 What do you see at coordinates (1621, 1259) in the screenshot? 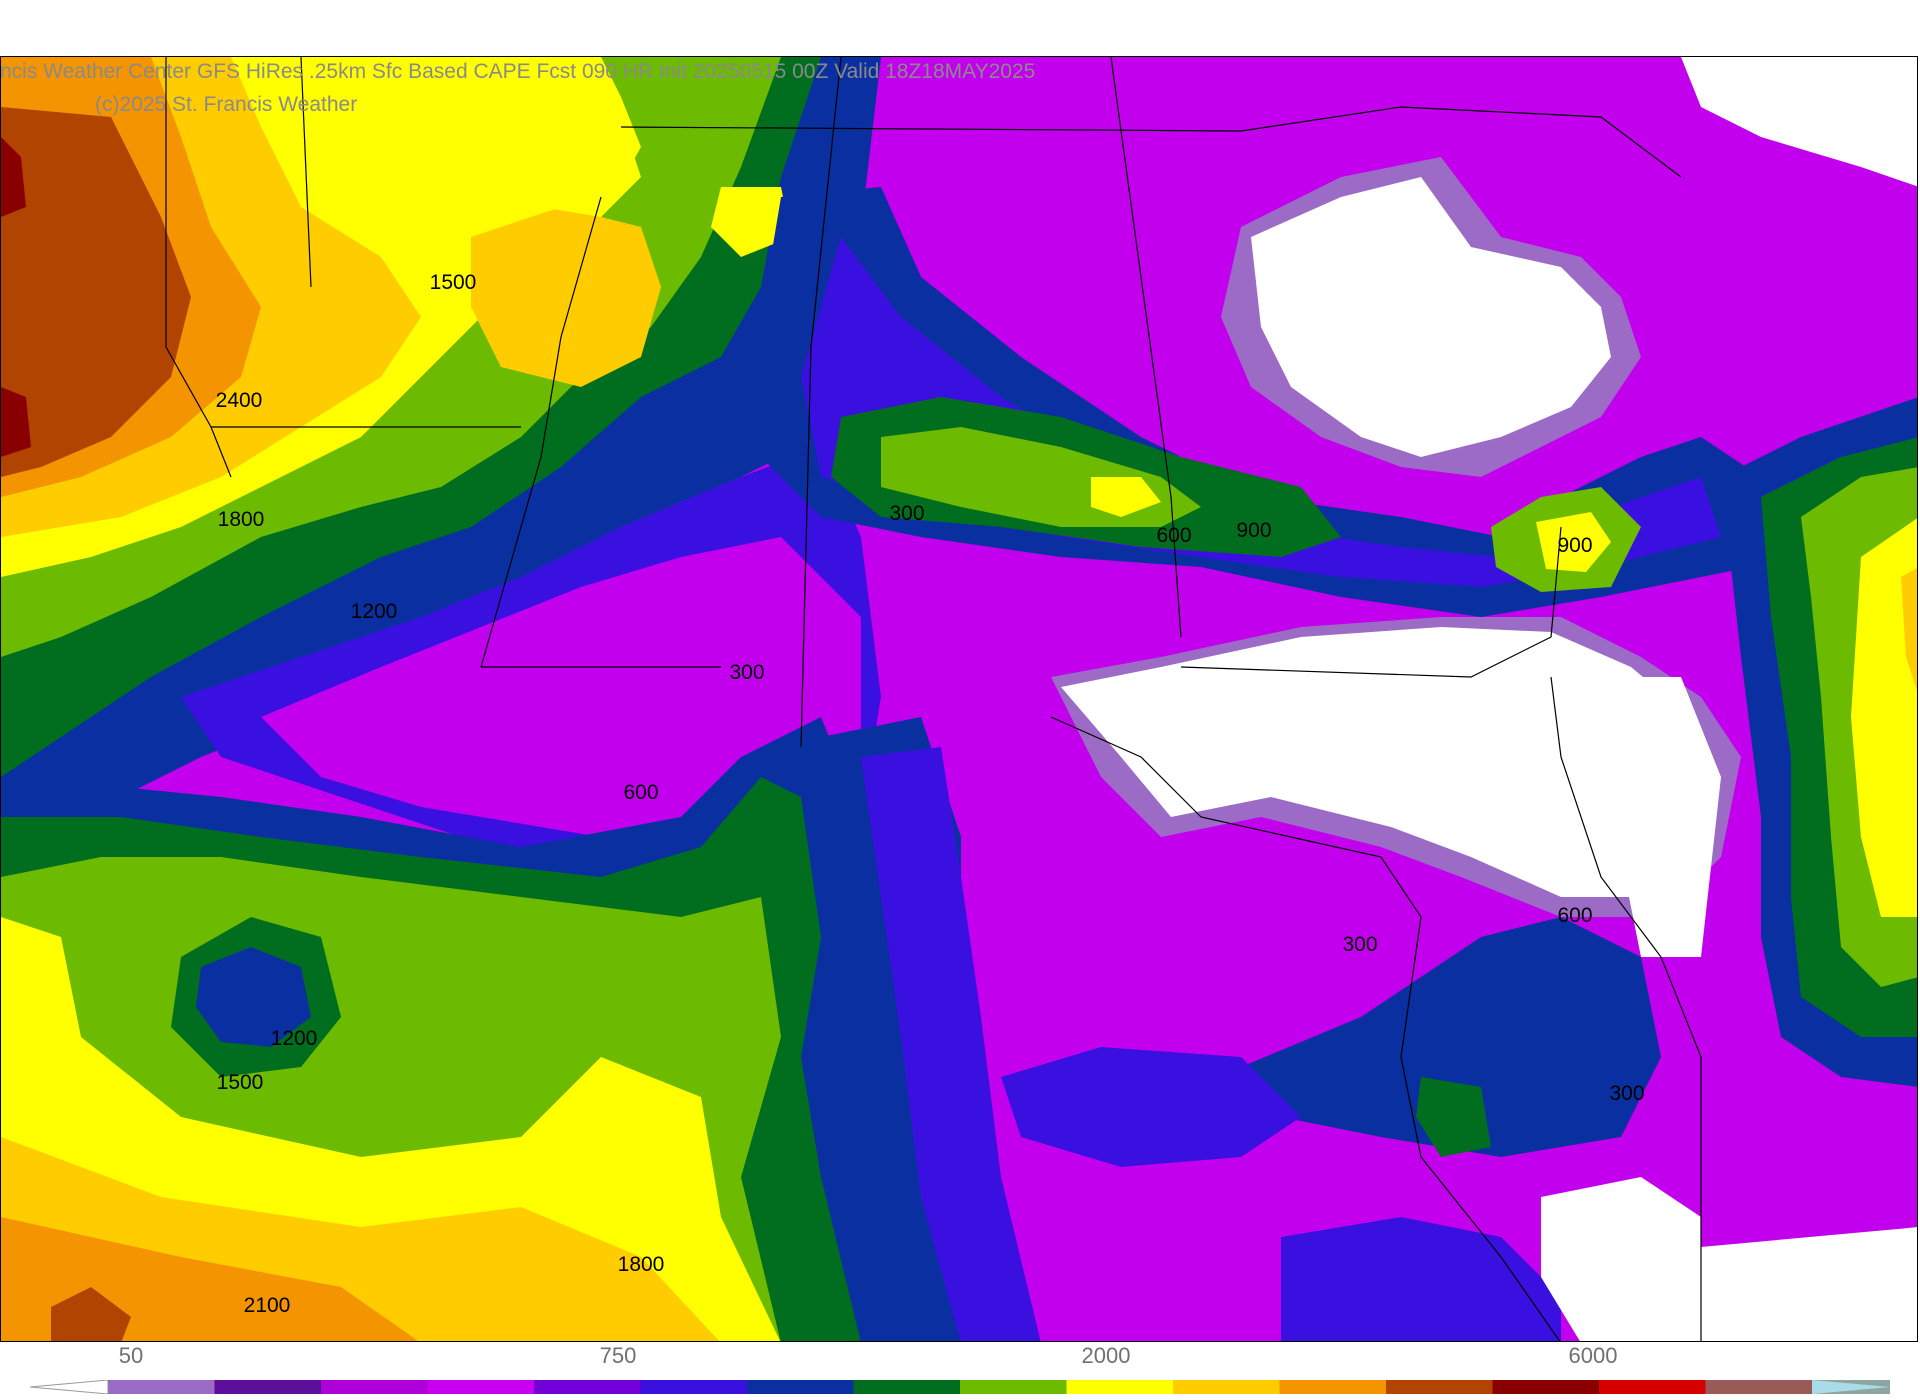
I see `white-region-south-fl` at bounding box center [1621, 1259].